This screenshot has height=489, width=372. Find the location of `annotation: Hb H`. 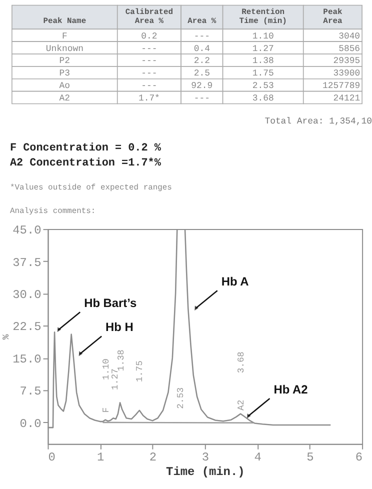

annotation: Hb H is located at coordinates (120, 327).